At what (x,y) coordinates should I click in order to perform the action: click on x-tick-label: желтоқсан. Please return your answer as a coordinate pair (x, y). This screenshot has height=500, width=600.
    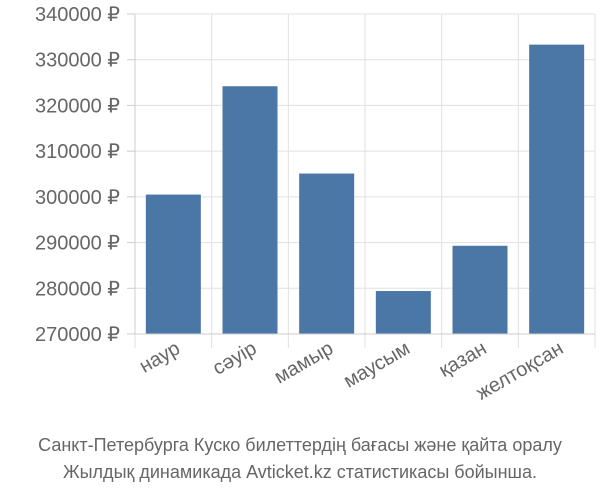
    Looking at the image, I should click on (520, 370).